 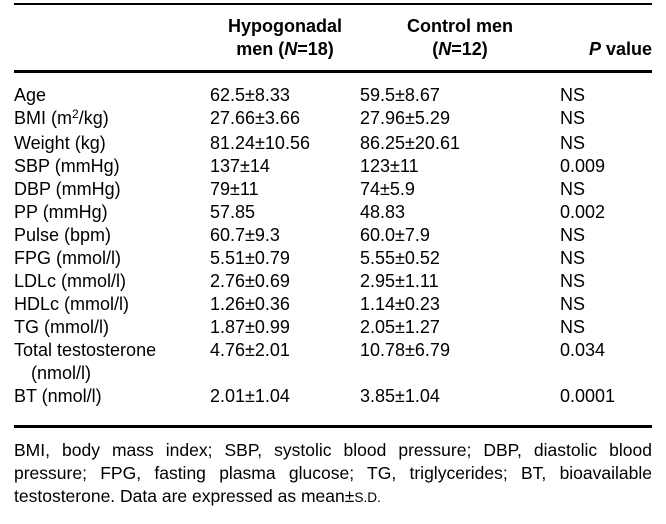 What do you see at coordinates (245, 235) in the screenshot?
I see `hypogonadal-value: 60.7±9.3` at bounding box center [245, 235].